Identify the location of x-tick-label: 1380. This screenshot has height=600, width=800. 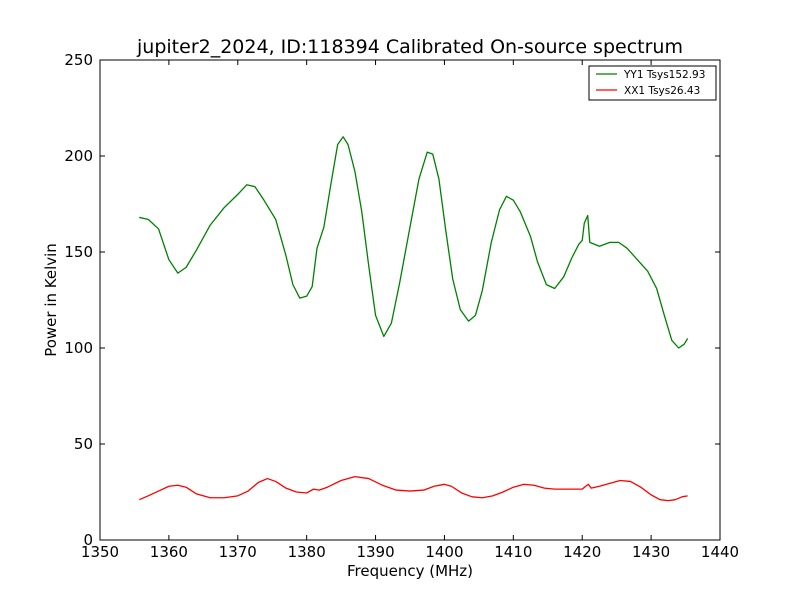
(307, 552).